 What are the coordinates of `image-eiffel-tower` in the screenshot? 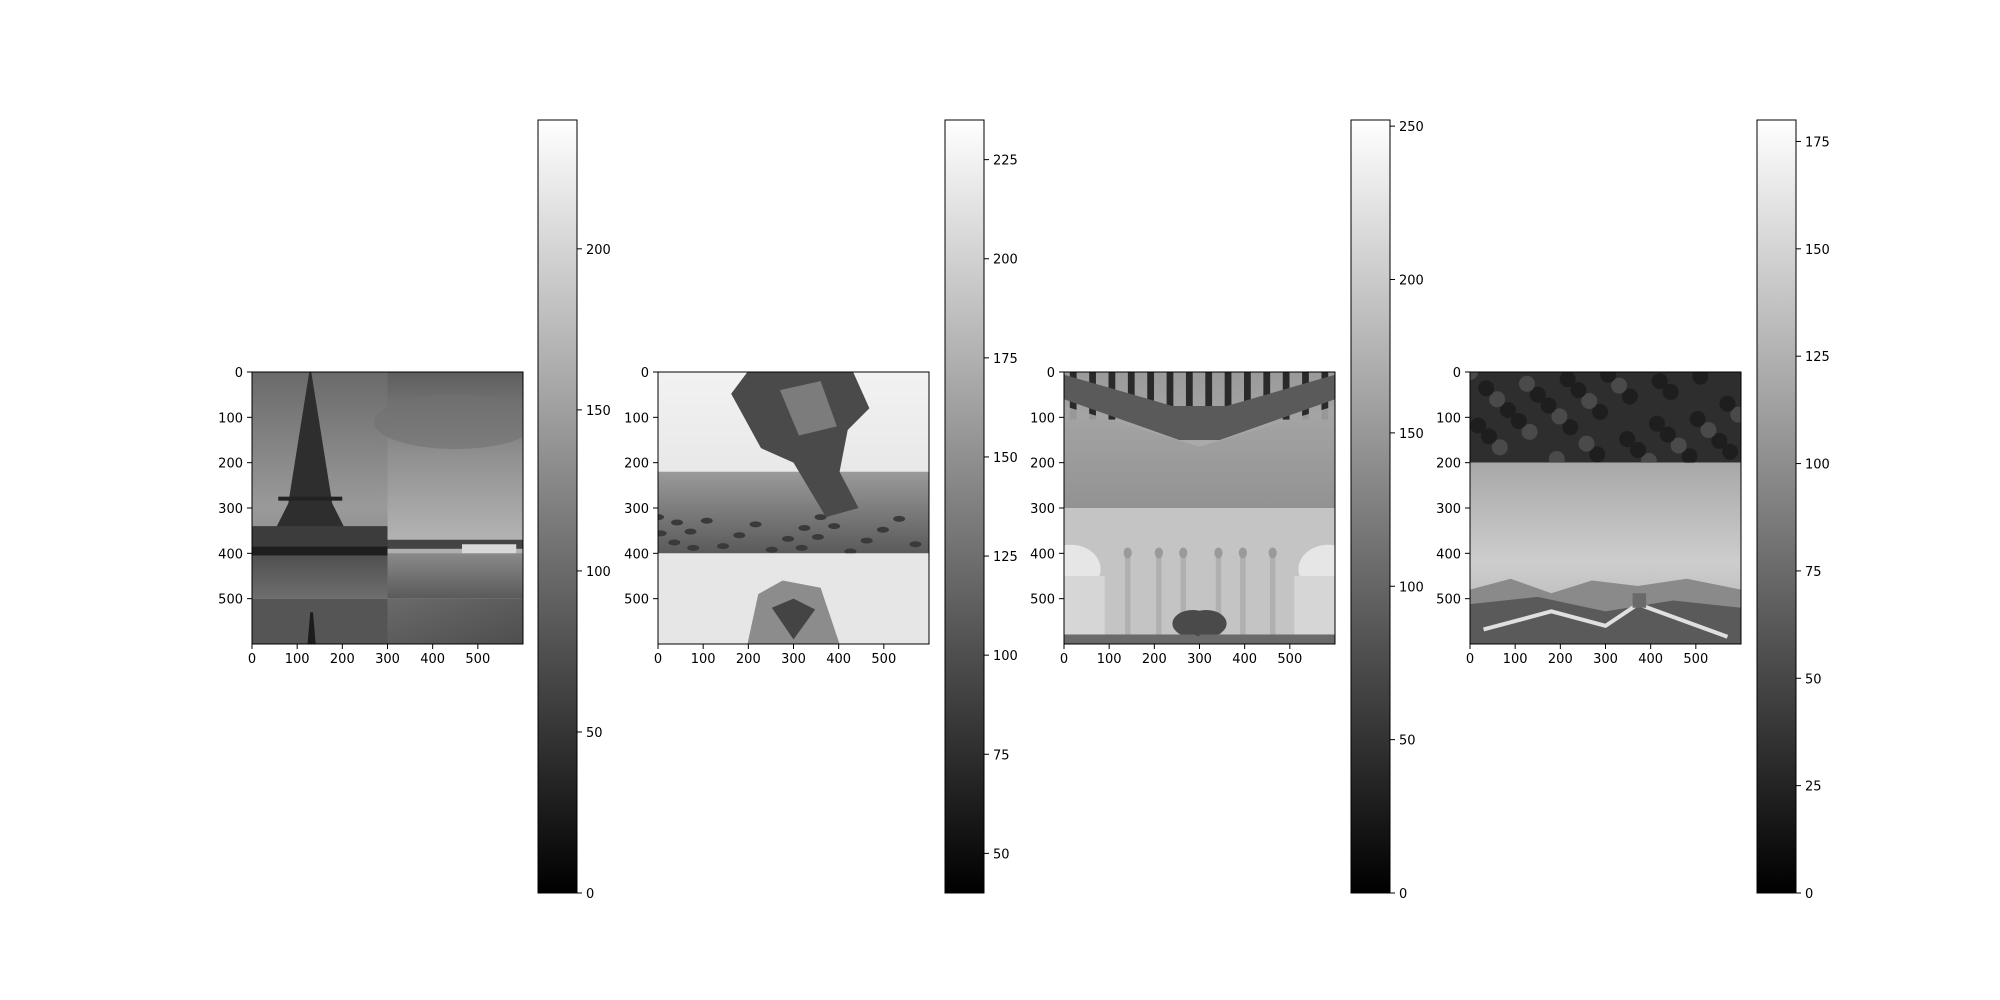 It's located at (387, 508).